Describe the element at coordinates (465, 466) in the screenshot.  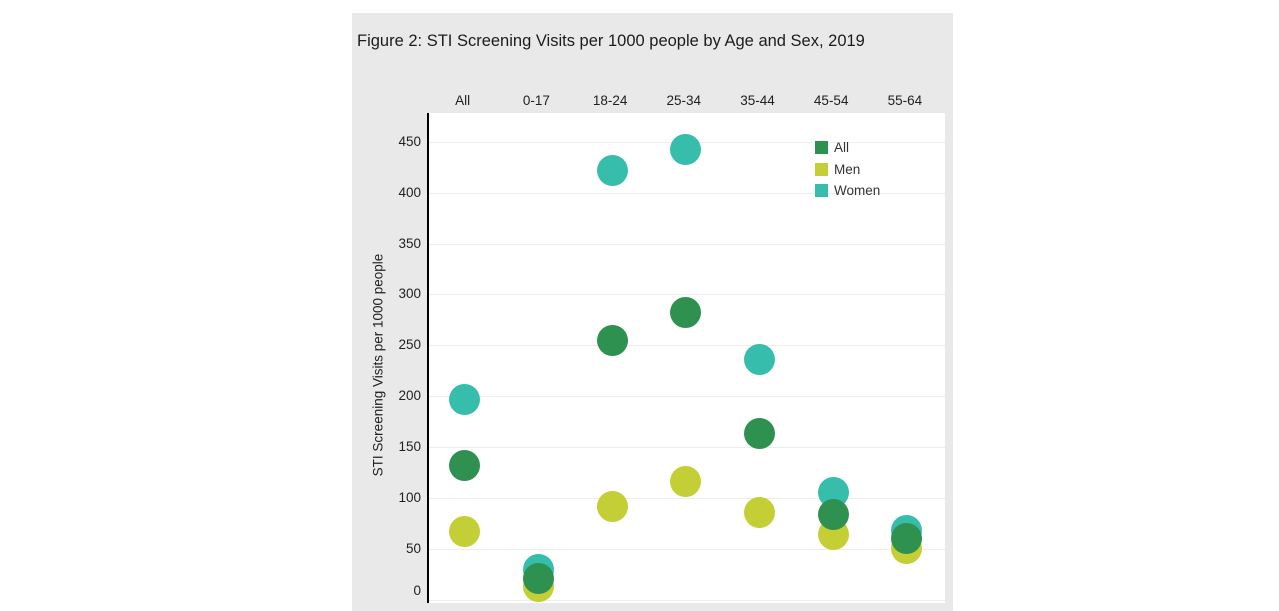
I see `data-point-all-all` at that location.